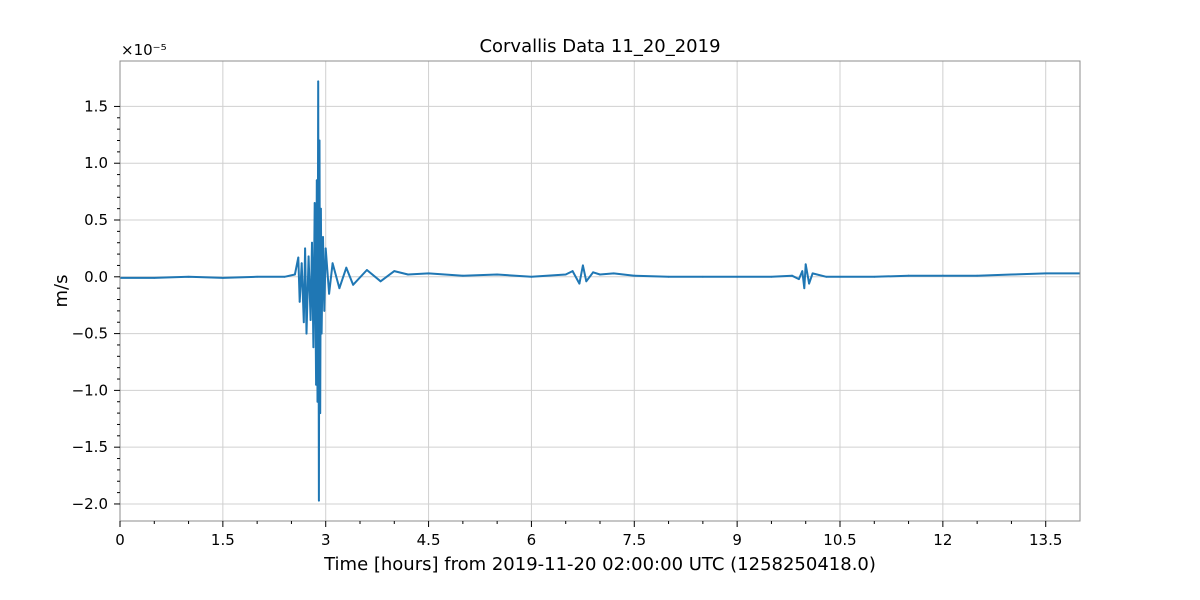  I want to click on y-tick-label: −0.5, so click(90, 334).